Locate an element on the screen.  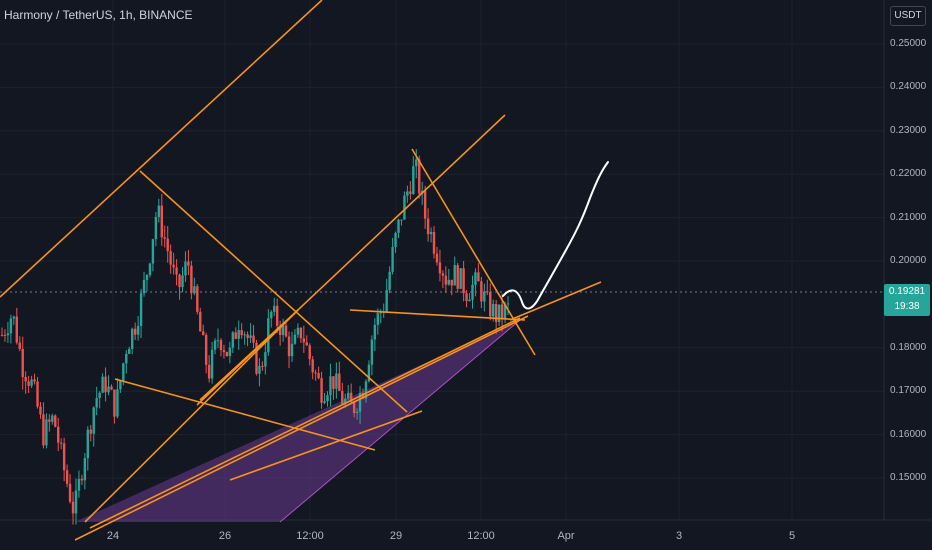
price-axis-label: 0.20000 is located at coordinates (908, 260).